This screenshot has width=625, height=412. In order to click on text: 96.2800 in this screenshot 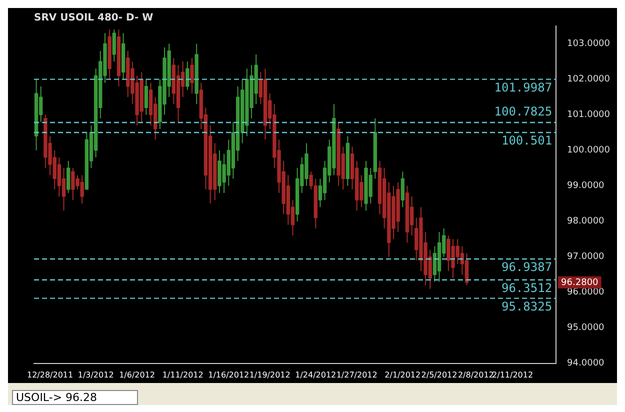, I will do `click(580, 283)`.